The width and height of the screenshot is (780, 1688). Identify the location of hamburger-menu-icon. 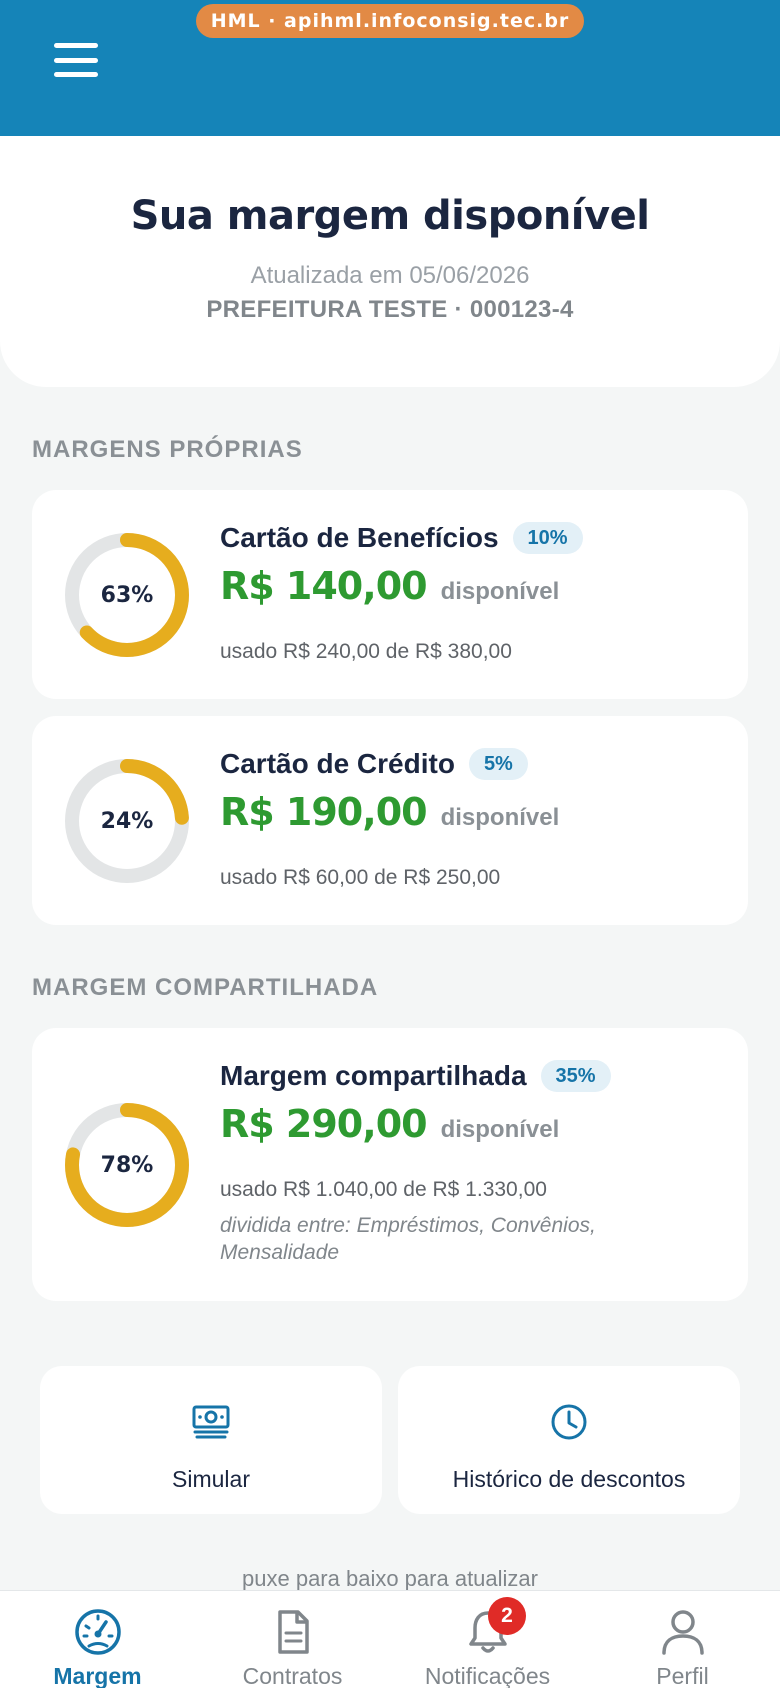
(76, 60).